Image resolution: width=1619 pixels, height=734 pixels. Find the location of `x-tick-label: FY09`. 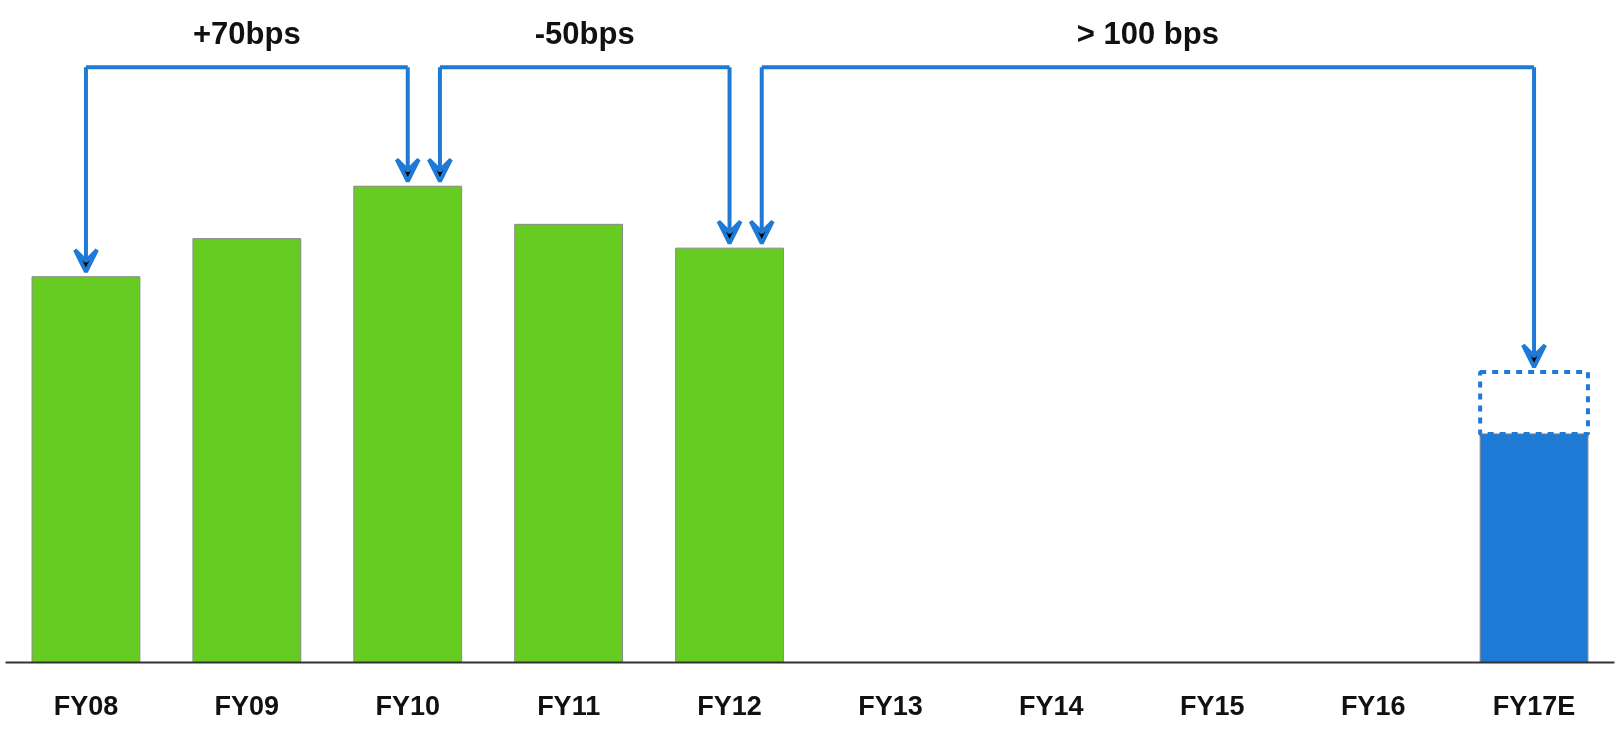

x-tick-label: FY09 is located at coordinates (247, 705).